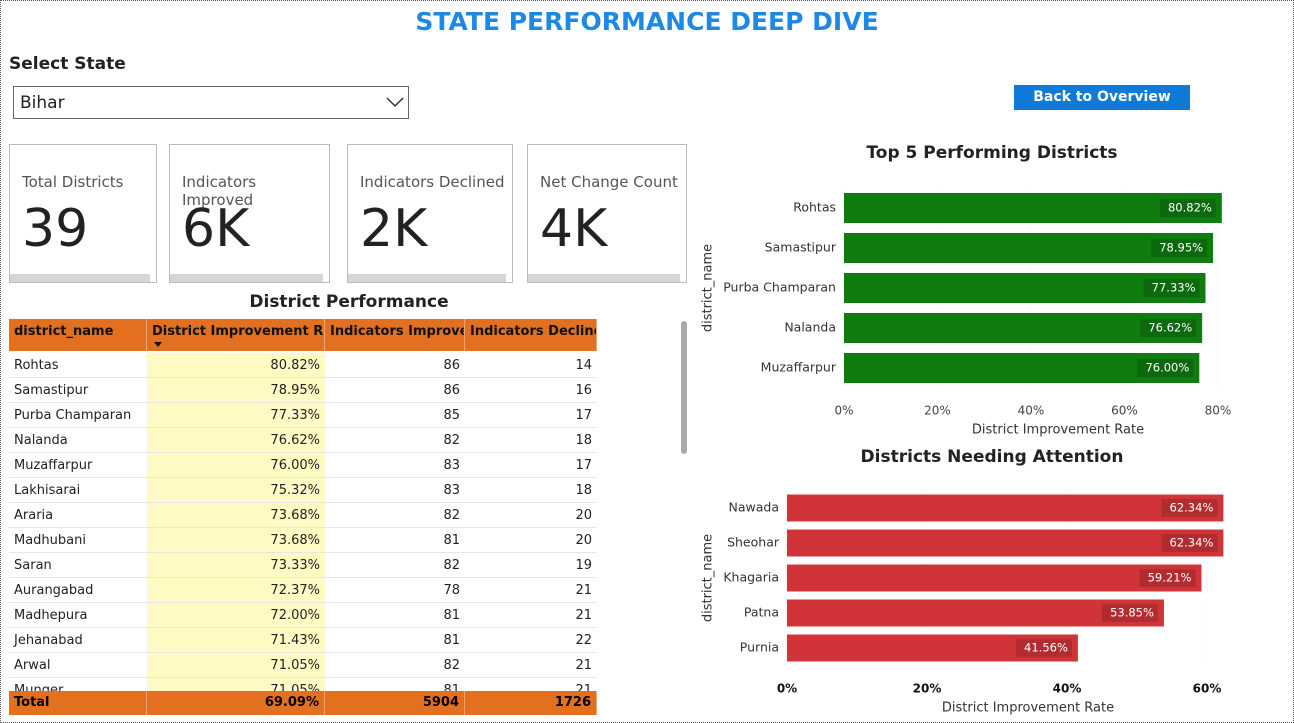 Image resolution: width=1294 pixels, height=723 pixels. Describe the element at coordinates (236, 365) in the screenshot. I see `table-cell: 80.82%` at that location.